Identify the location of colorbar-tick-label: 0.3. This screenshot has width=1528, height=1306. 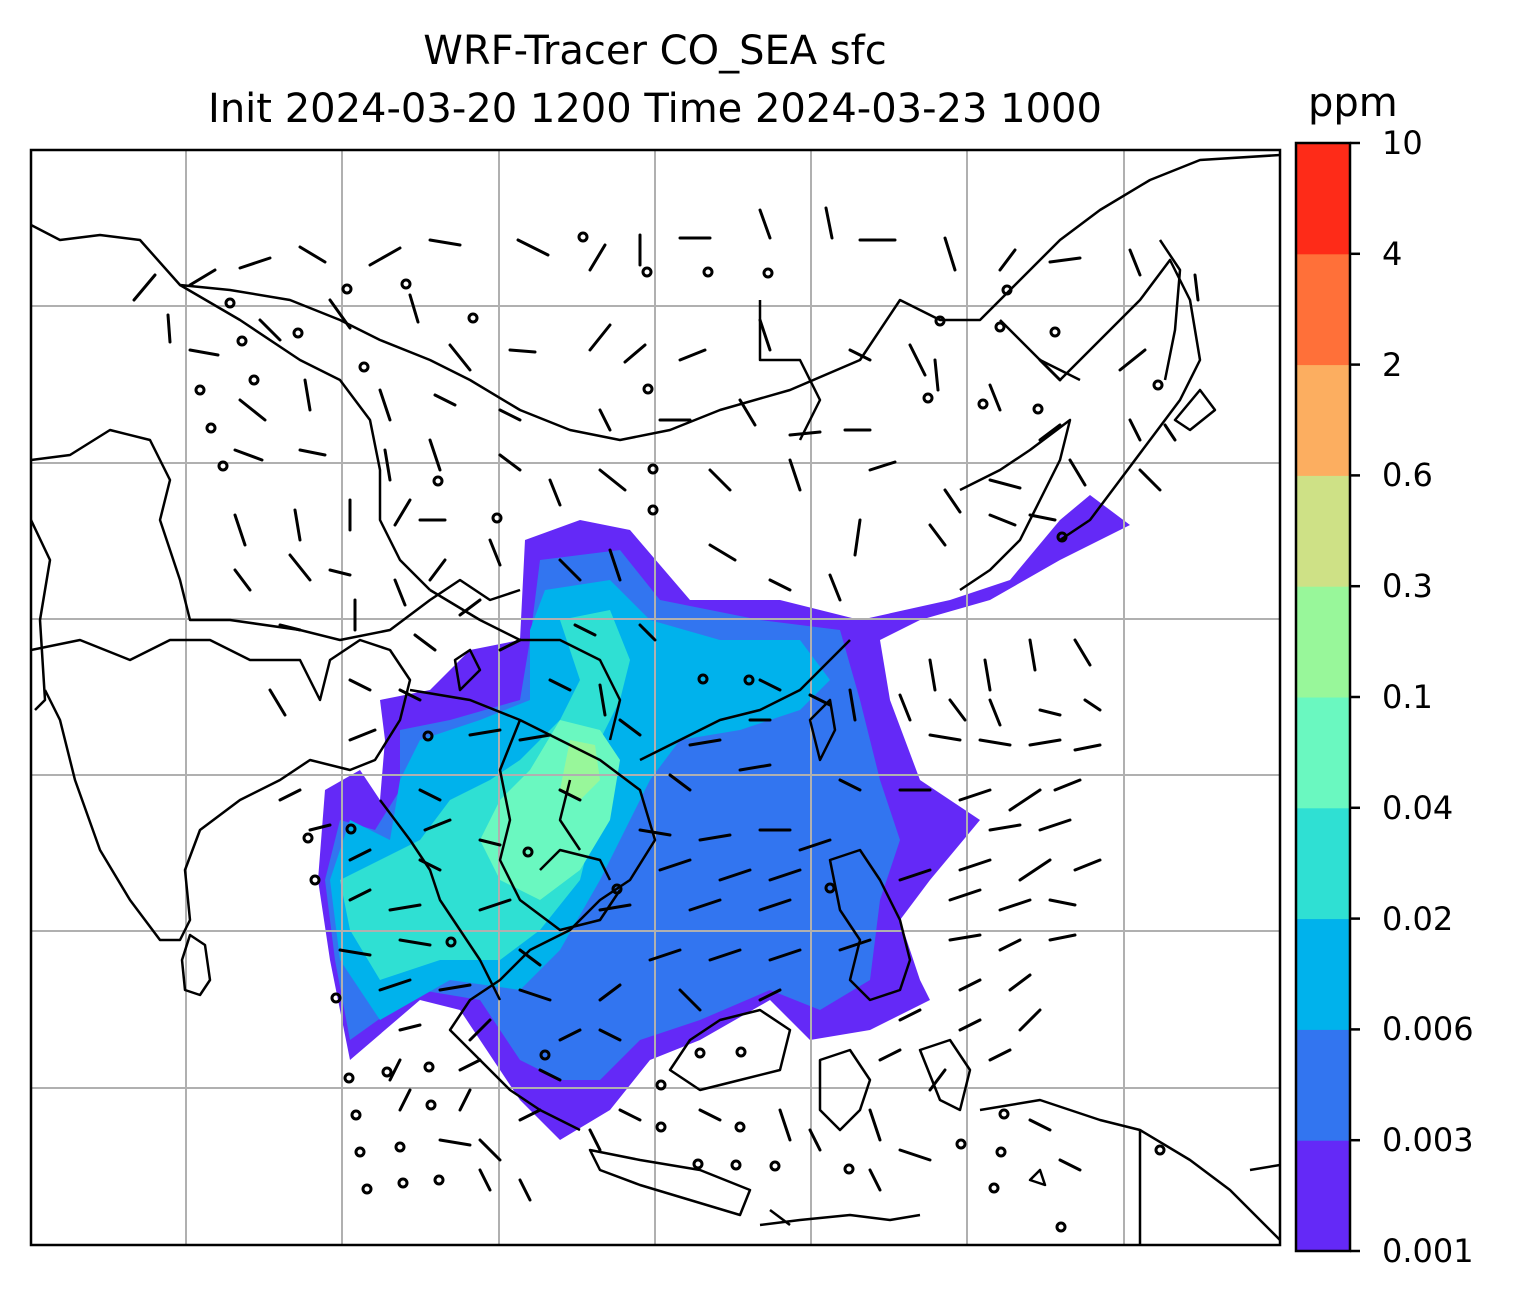
(1407, 586).